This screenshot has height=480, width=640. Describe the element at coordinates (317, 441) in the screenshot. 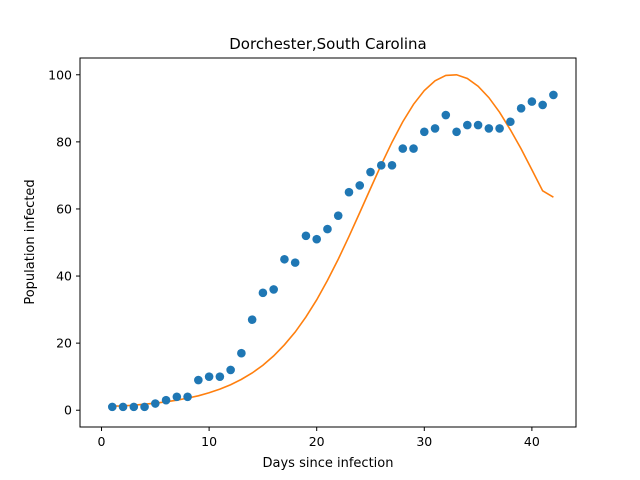

I see `x-tick-label: 20` at that location.